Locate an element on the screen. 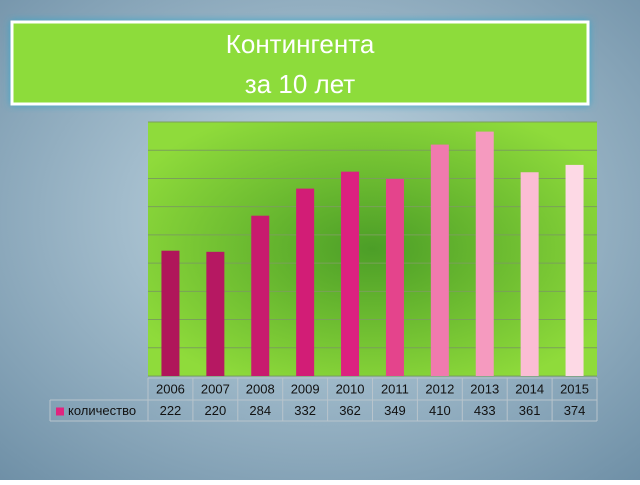 The image size is (640, 485). x-tick-label: 2007 is located at coordinates (215, 388).